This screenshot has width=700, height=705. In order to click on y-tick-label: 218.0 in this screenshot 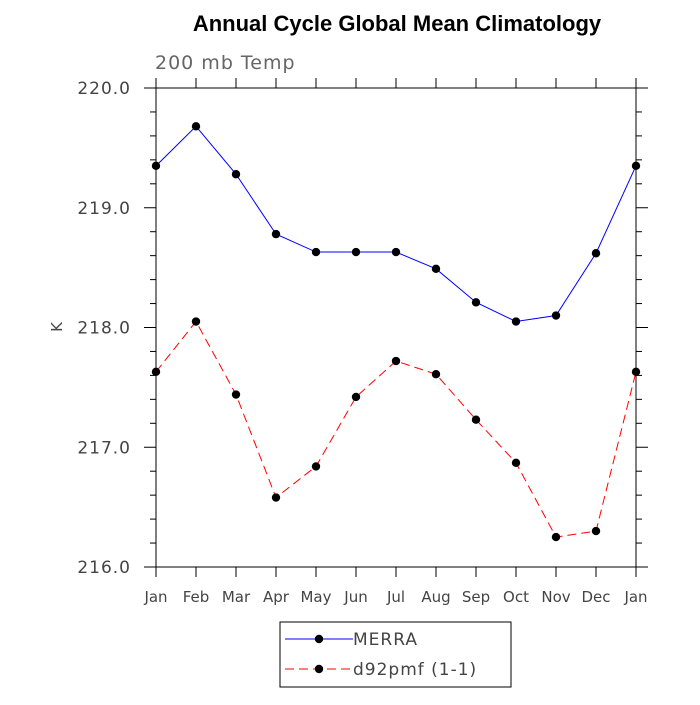, I will do `click(104, 329)`.